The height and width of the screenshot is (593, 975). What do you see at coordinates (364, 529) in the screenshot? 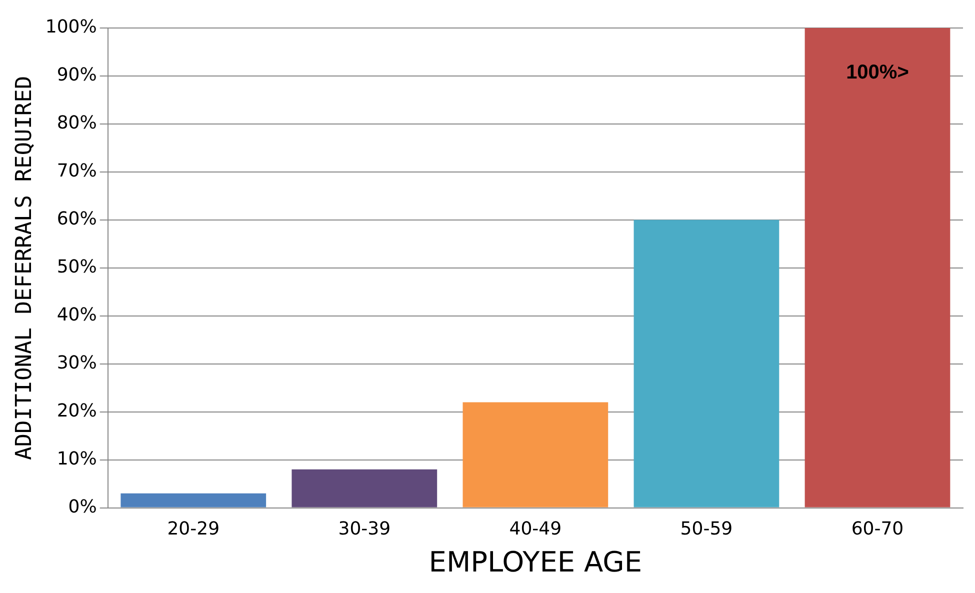
I see `x-tick-label: 30-39` at bounding box center [364, 529].